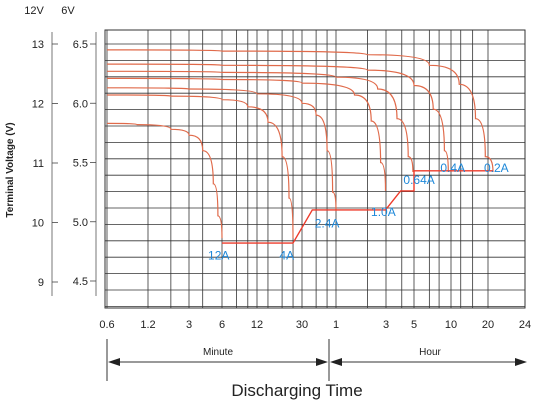 This screenshot has width=535, height=410. I want to click on curve-label: 4A, so click(286, 256).